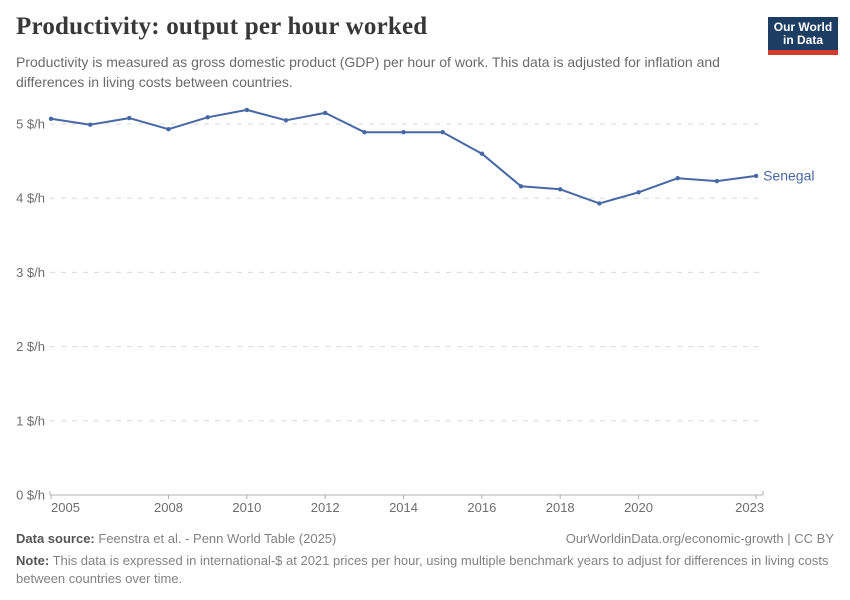 This screenshot has height=600, width=850. What do you see at coordinates (802, 40) in the screenshot?
I see `owid-logo-line2: in Data` at bounding box center [802, 40].